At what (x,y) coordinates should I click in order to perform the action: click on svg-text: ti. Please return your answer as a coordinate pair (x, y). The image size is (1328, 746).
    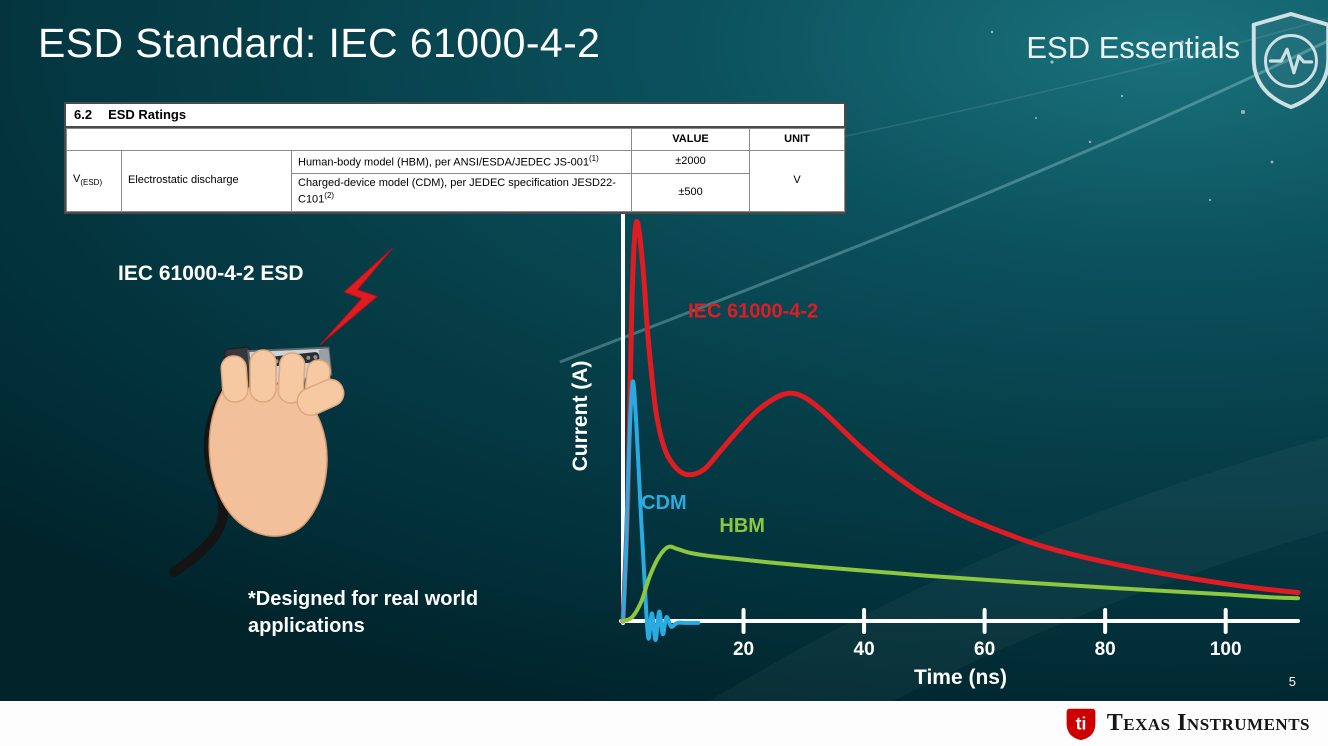
    Looking at the image, I should click on (1080, 723).